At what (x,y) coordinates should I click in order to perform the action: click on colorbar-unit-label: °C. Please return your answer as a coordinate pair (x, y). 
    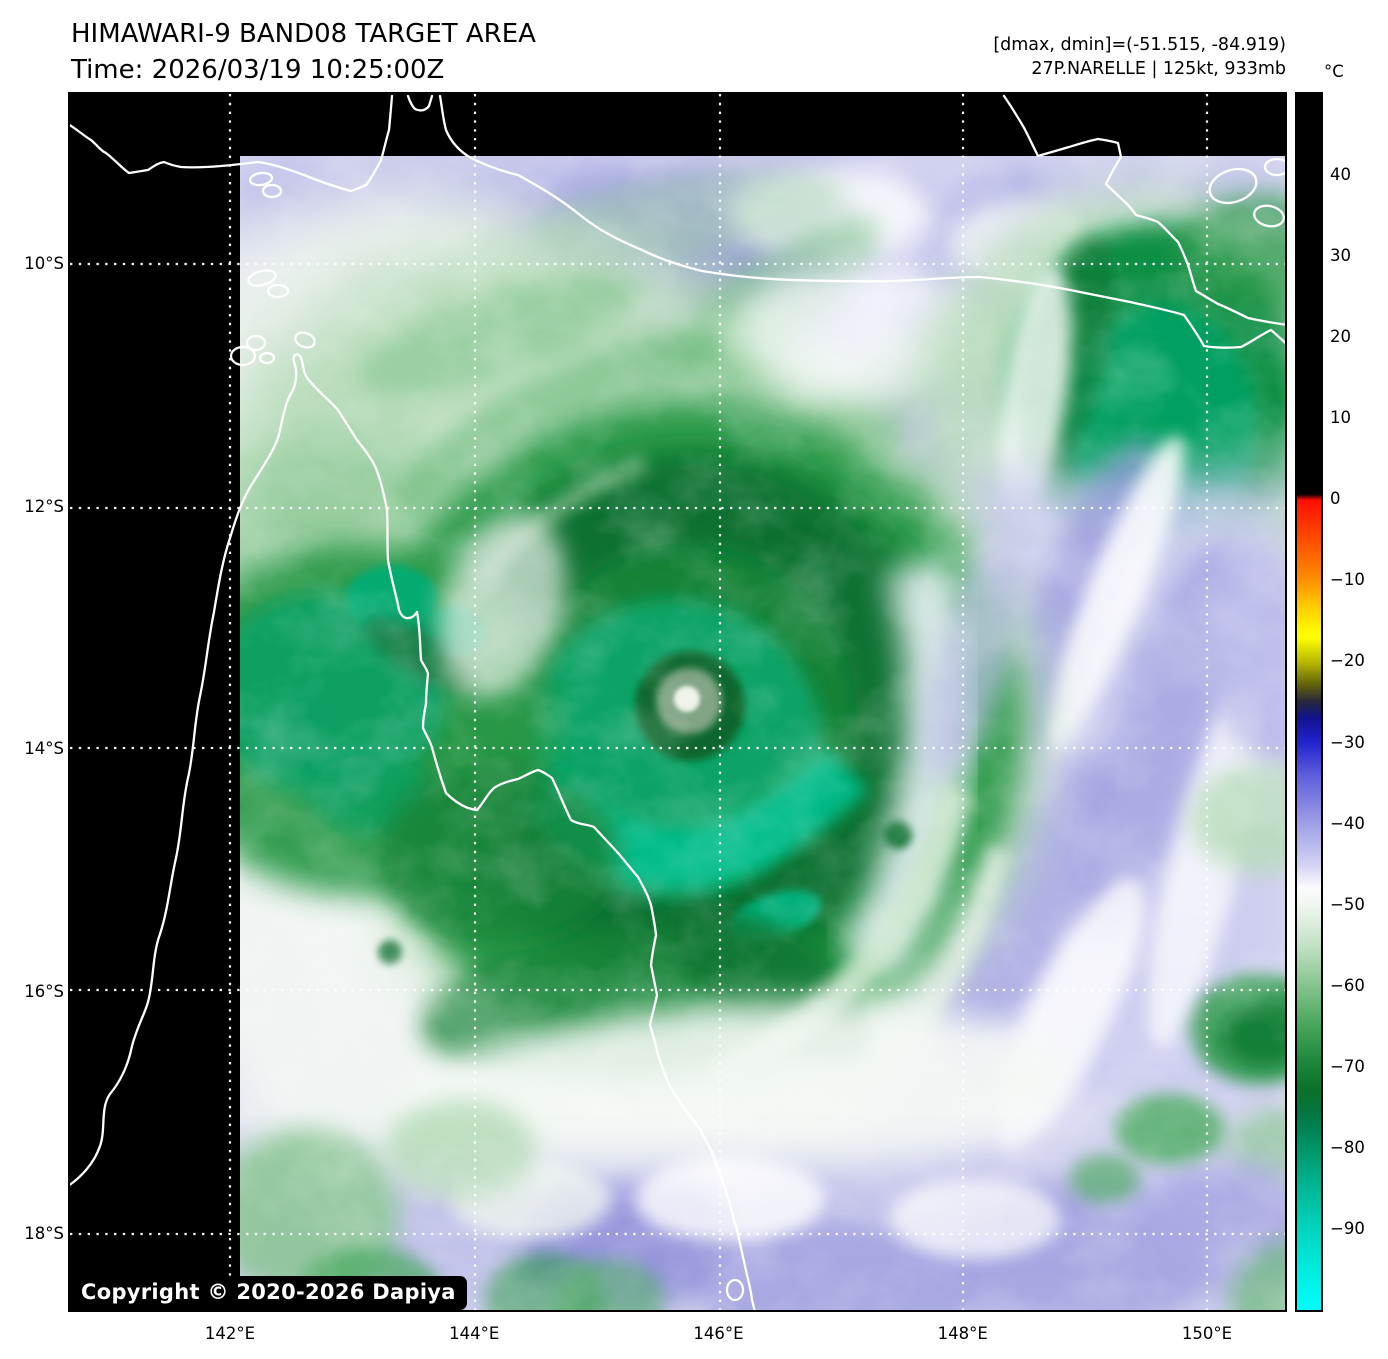
    Looking at the image, I should click on (1334, 71).